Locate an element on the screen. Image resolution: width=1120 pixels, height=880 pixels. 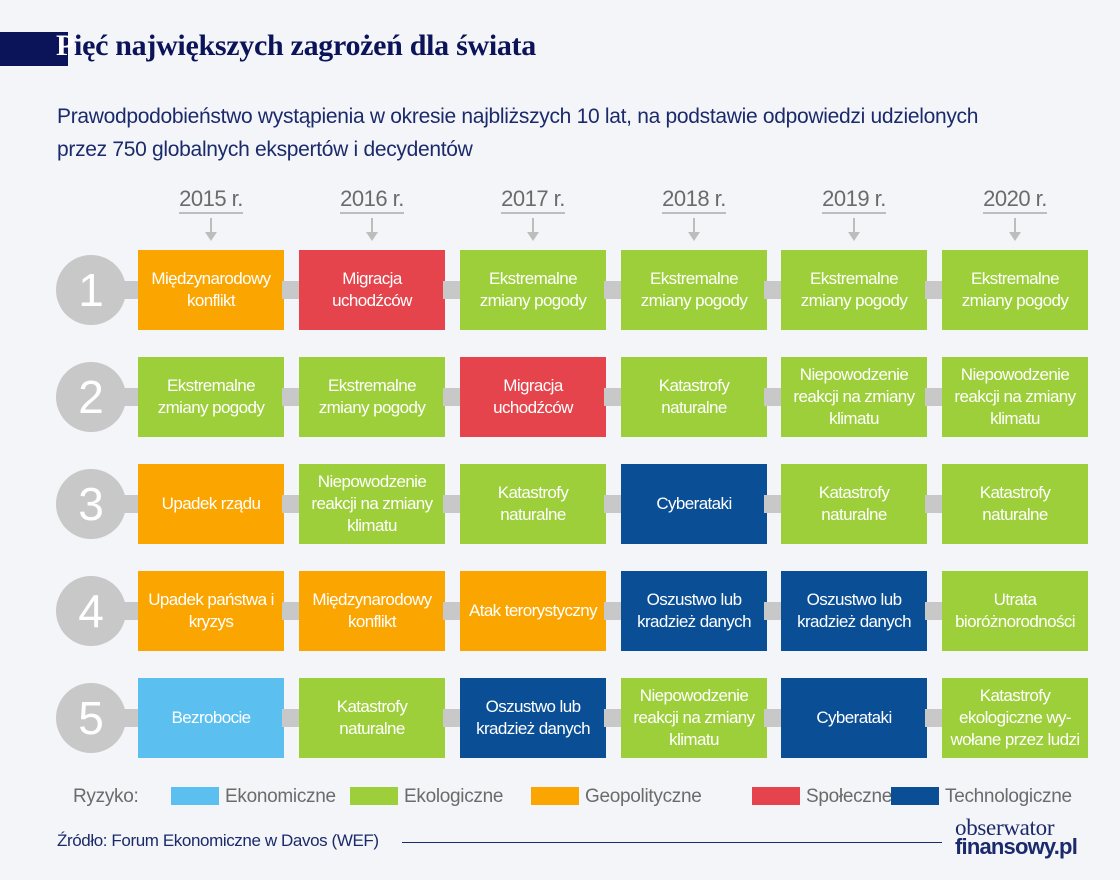
year-text: 2019 r. is located at coordinates (854, 200).